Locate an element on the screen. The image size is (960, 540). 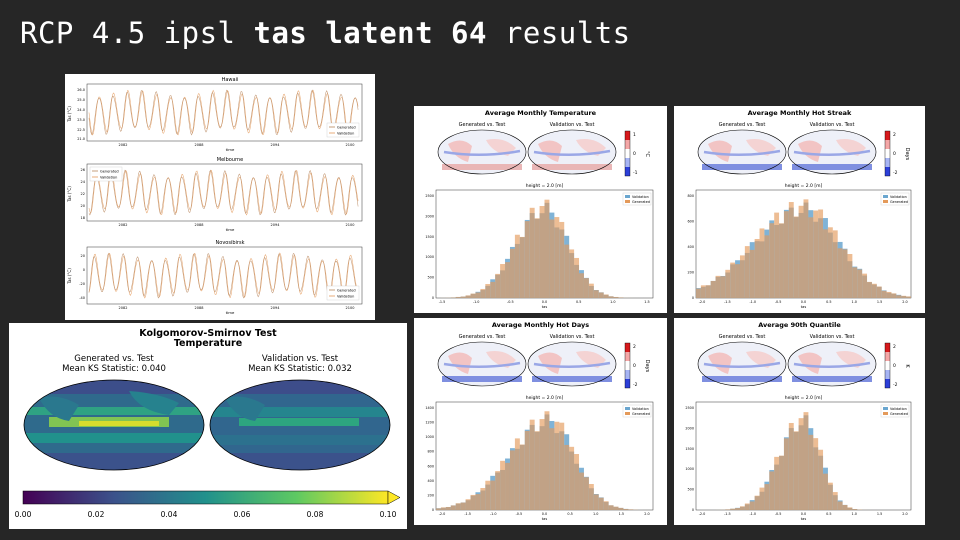
ks-cbar-tick: 0.04 is located at coordinates (169, 514).